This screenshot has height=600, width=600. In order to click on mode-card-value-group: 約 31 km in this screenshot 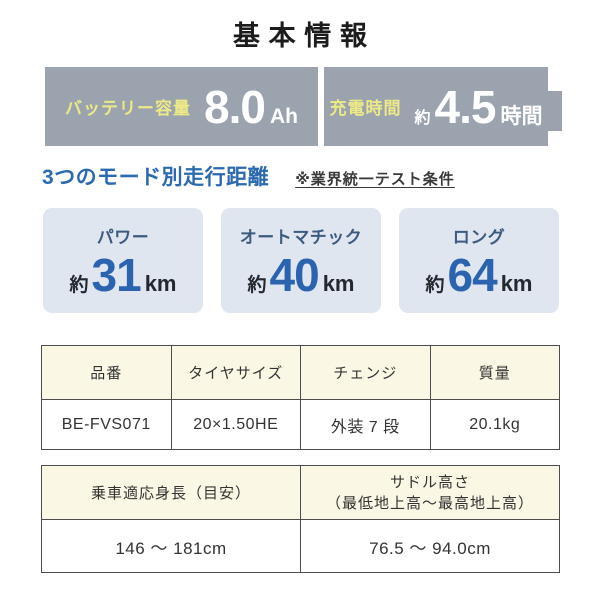, I will do `click(123, 275)`.